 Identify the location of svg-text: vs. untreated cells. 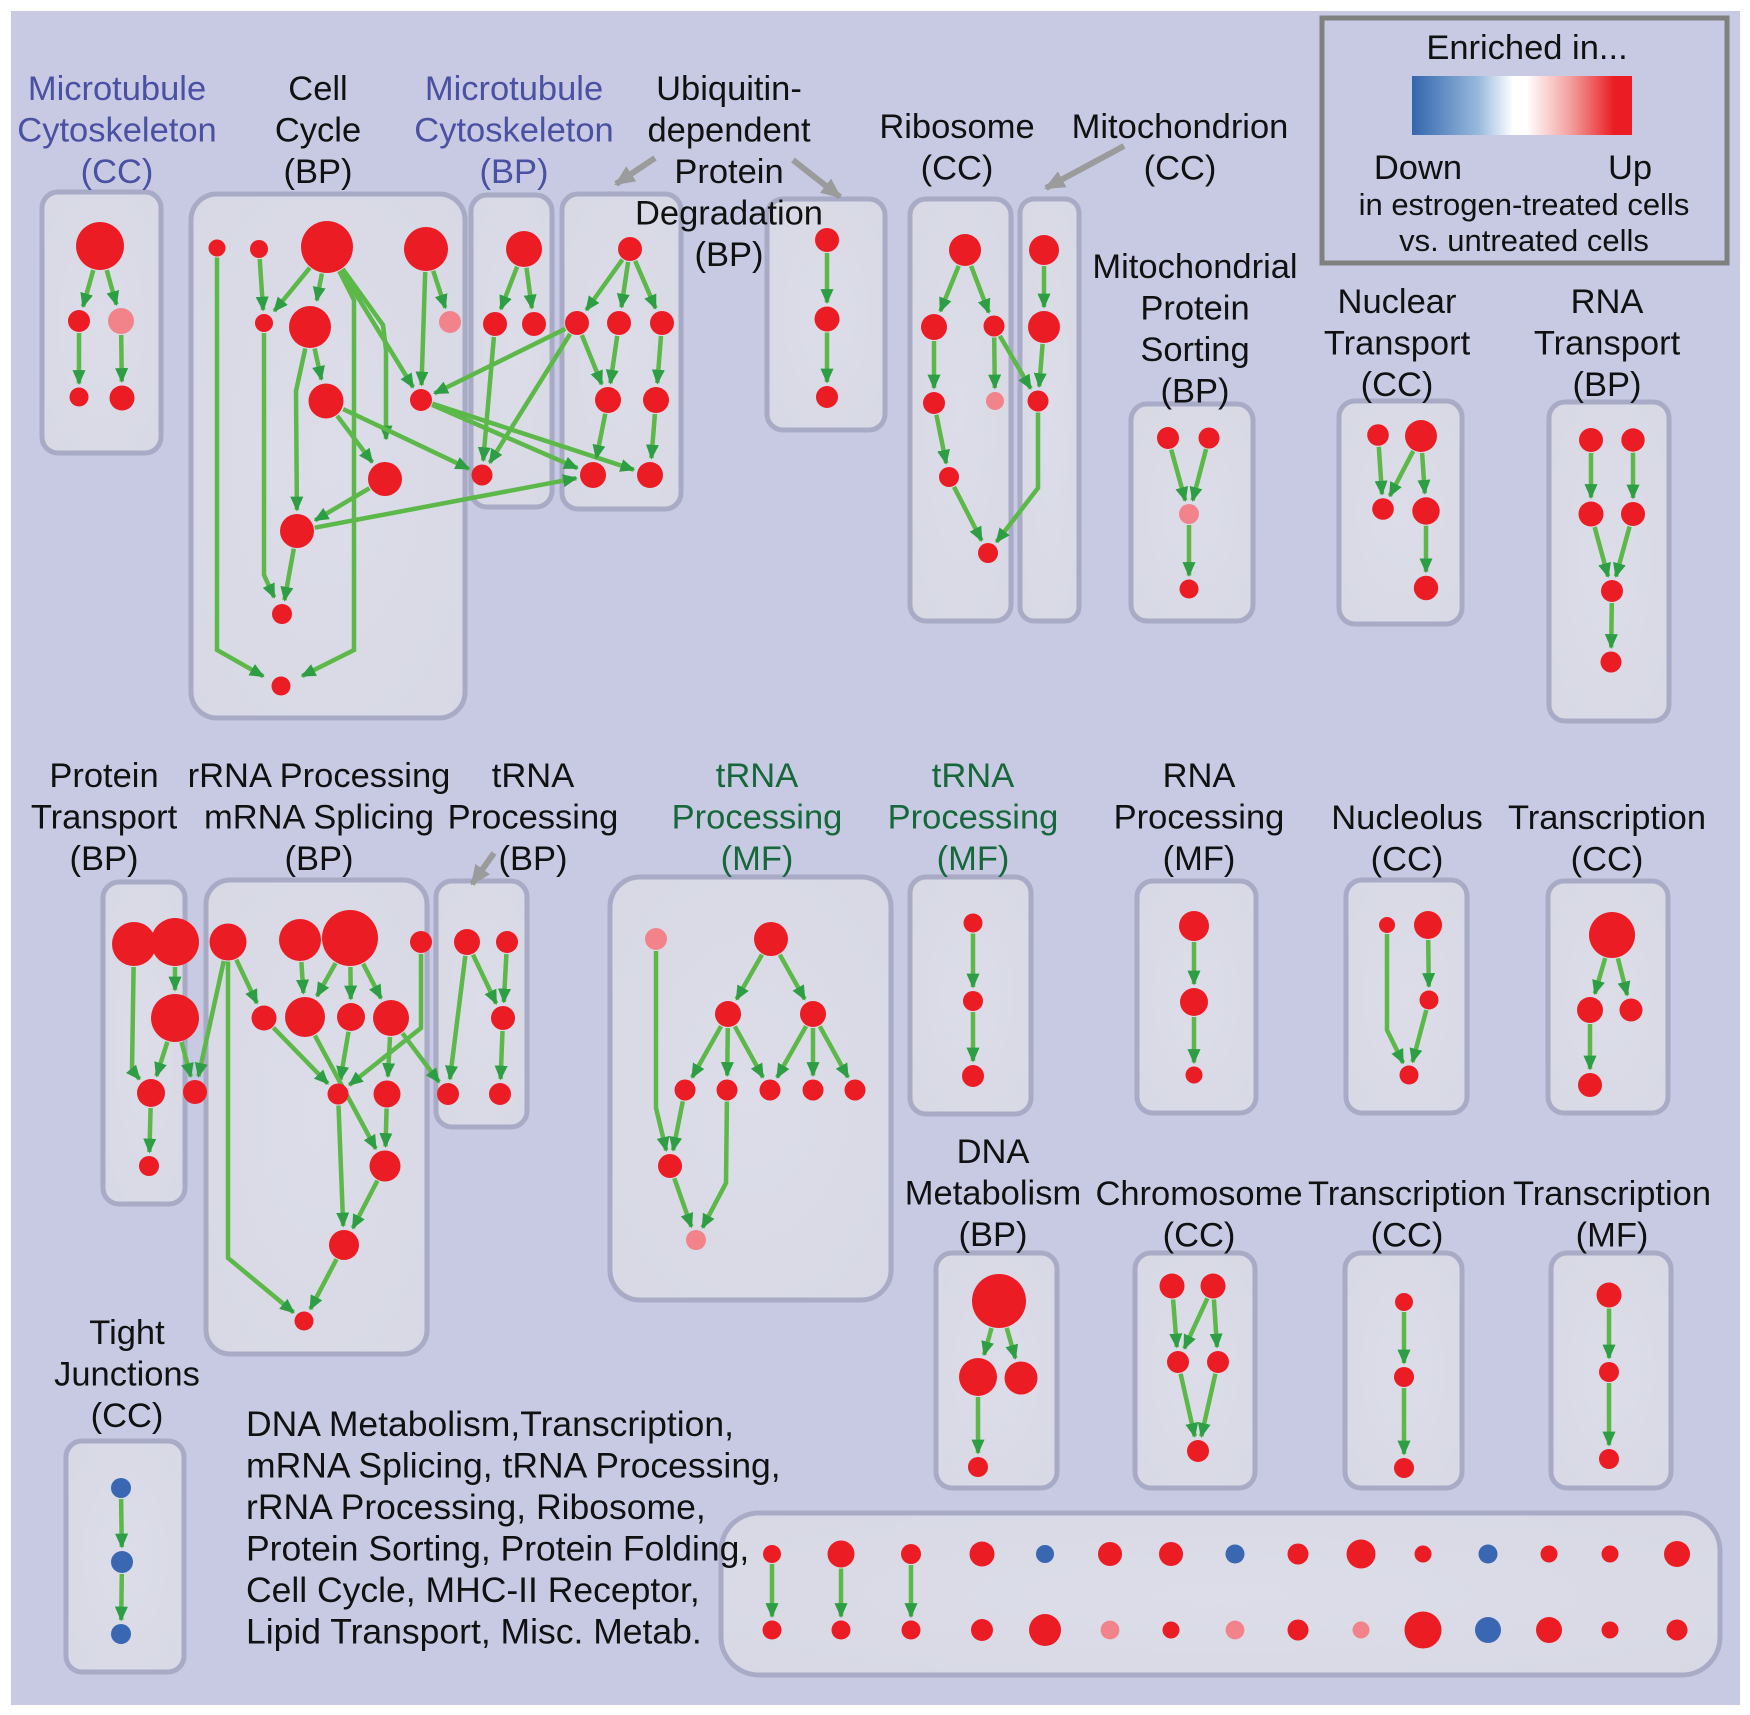
(1524, 240).